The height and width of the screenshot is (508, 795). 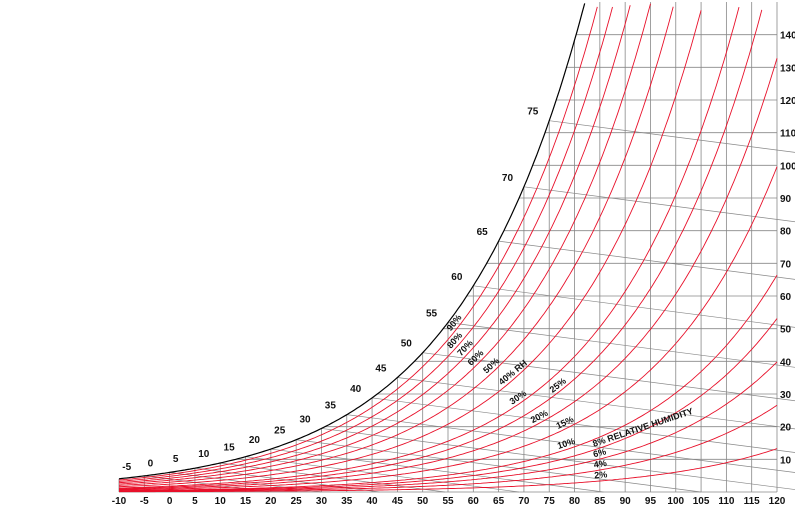 I want to click on x-tick-label: 90, so click(x=626, y=501).